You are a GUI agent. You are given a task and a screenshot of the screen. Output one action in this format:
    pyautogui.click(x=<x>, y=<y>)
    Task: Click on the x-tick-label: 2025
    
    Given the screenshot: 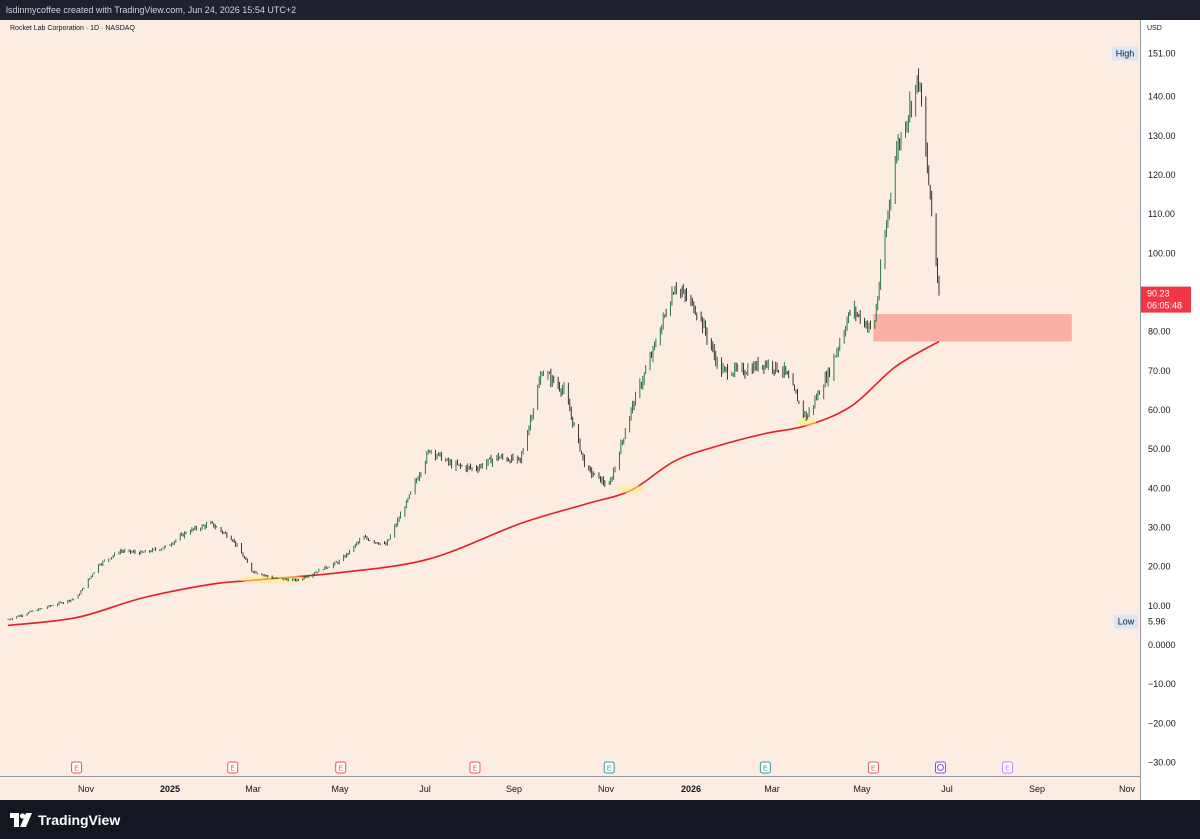 What is the action you would take?
    pyautogui.click(x=170, y=789)
    